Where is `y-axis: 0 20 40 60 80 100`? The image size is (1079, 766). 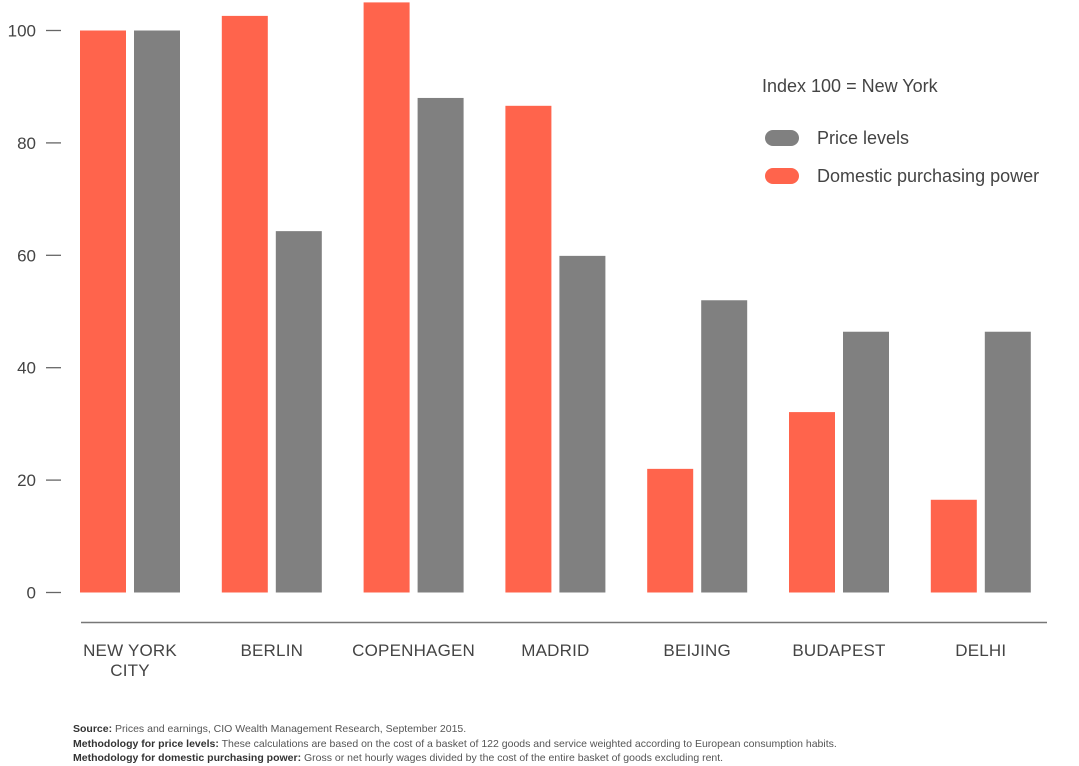
y-axis: 0 20 40 60 80 100 is located at coordinates (34, 312).